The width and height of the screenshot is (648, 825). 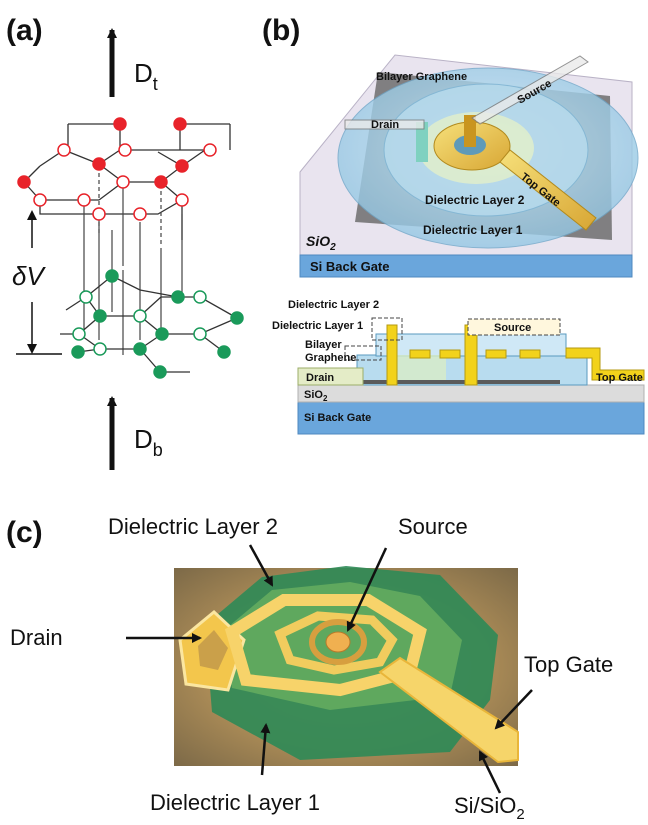 I want to click on cs-backgate, so click(x=471, y=418).